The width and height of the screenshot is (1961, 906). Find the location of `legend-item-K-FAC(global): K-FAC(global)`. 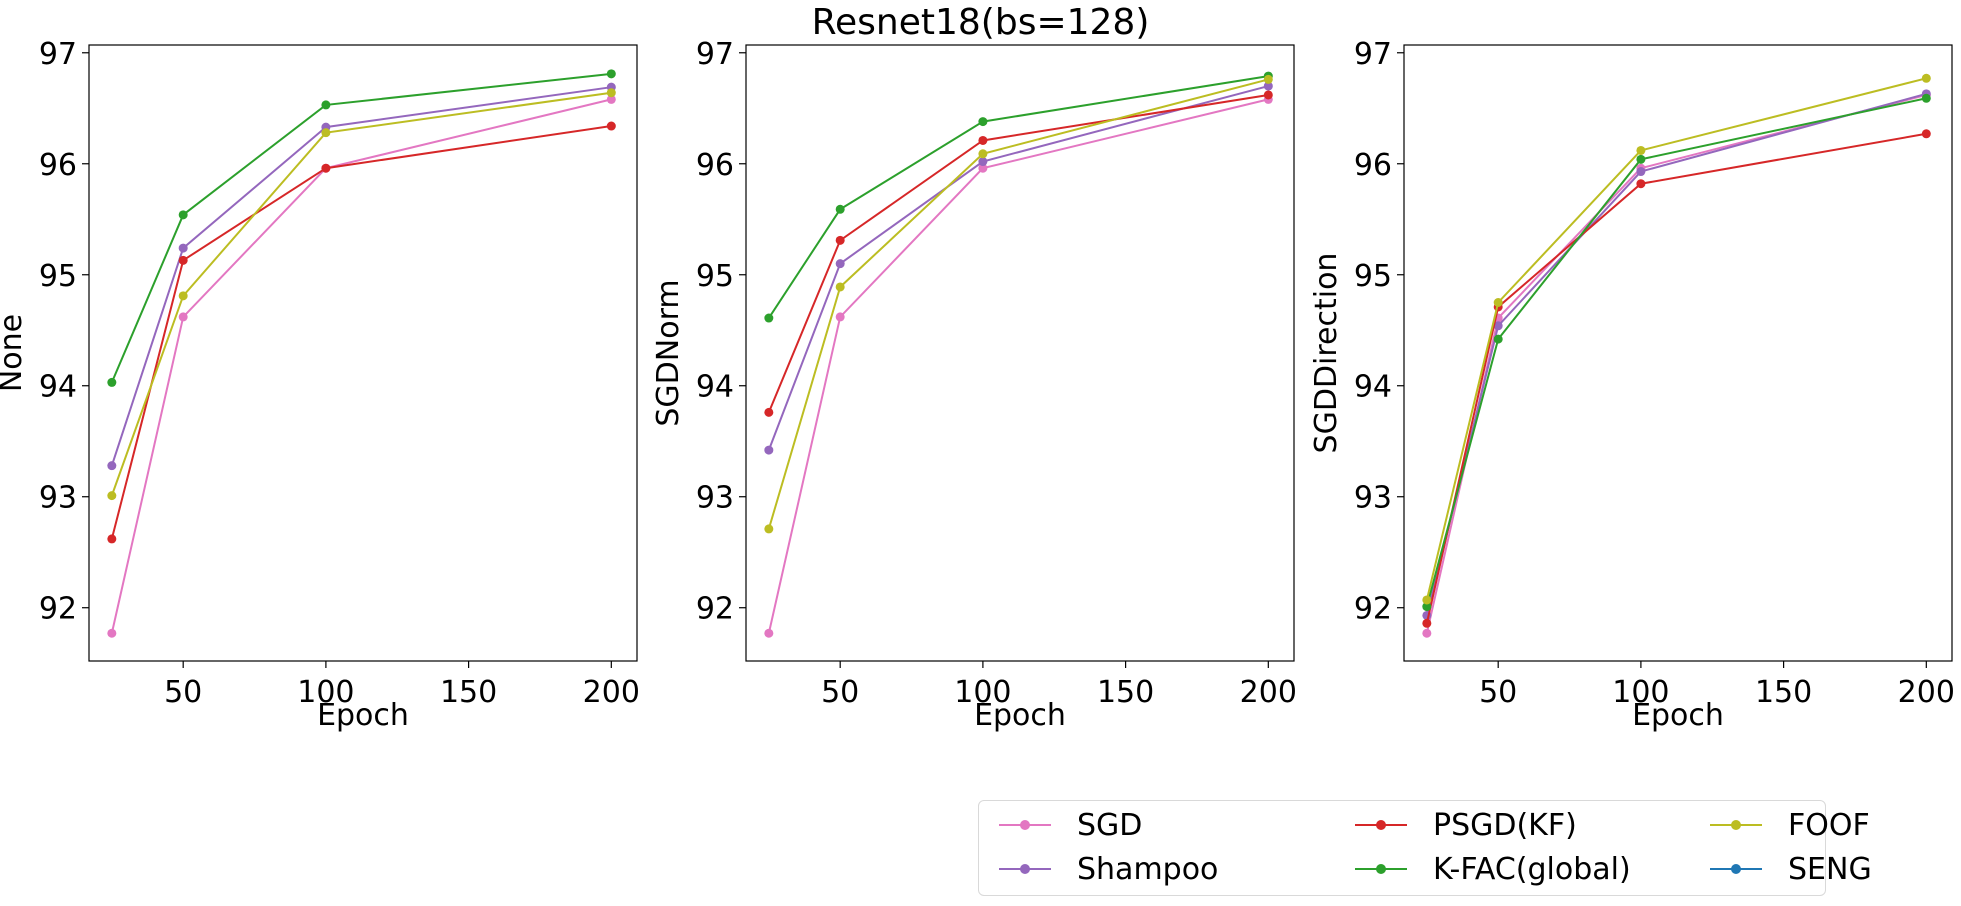

legend-item-K-FAC(global): K-FAC(global) is located at coordinates (1487, 869).